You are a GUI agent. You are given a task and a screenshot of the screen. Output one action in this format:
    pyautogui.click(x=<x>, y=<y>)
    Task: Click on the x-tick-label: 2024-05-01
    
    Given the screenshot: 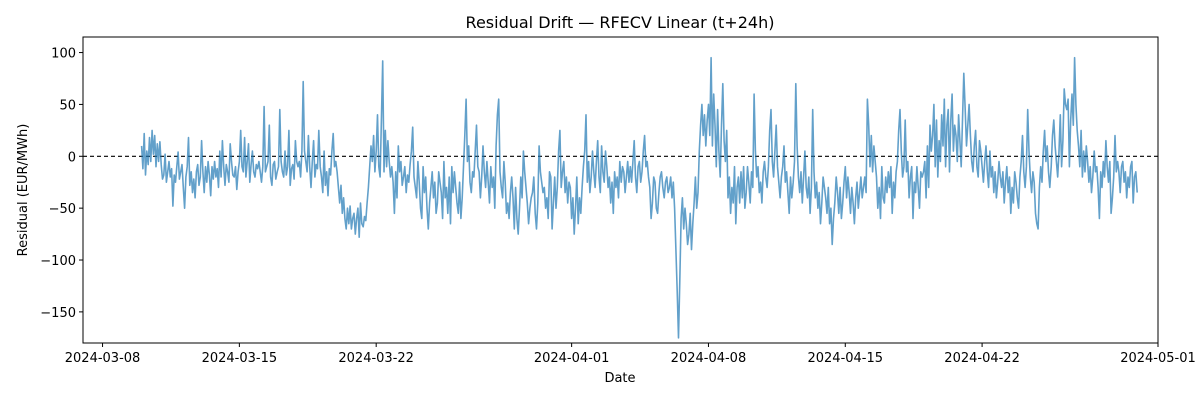 What is the action you would take?
    pyautogui.click(x=1158, y=358)
    